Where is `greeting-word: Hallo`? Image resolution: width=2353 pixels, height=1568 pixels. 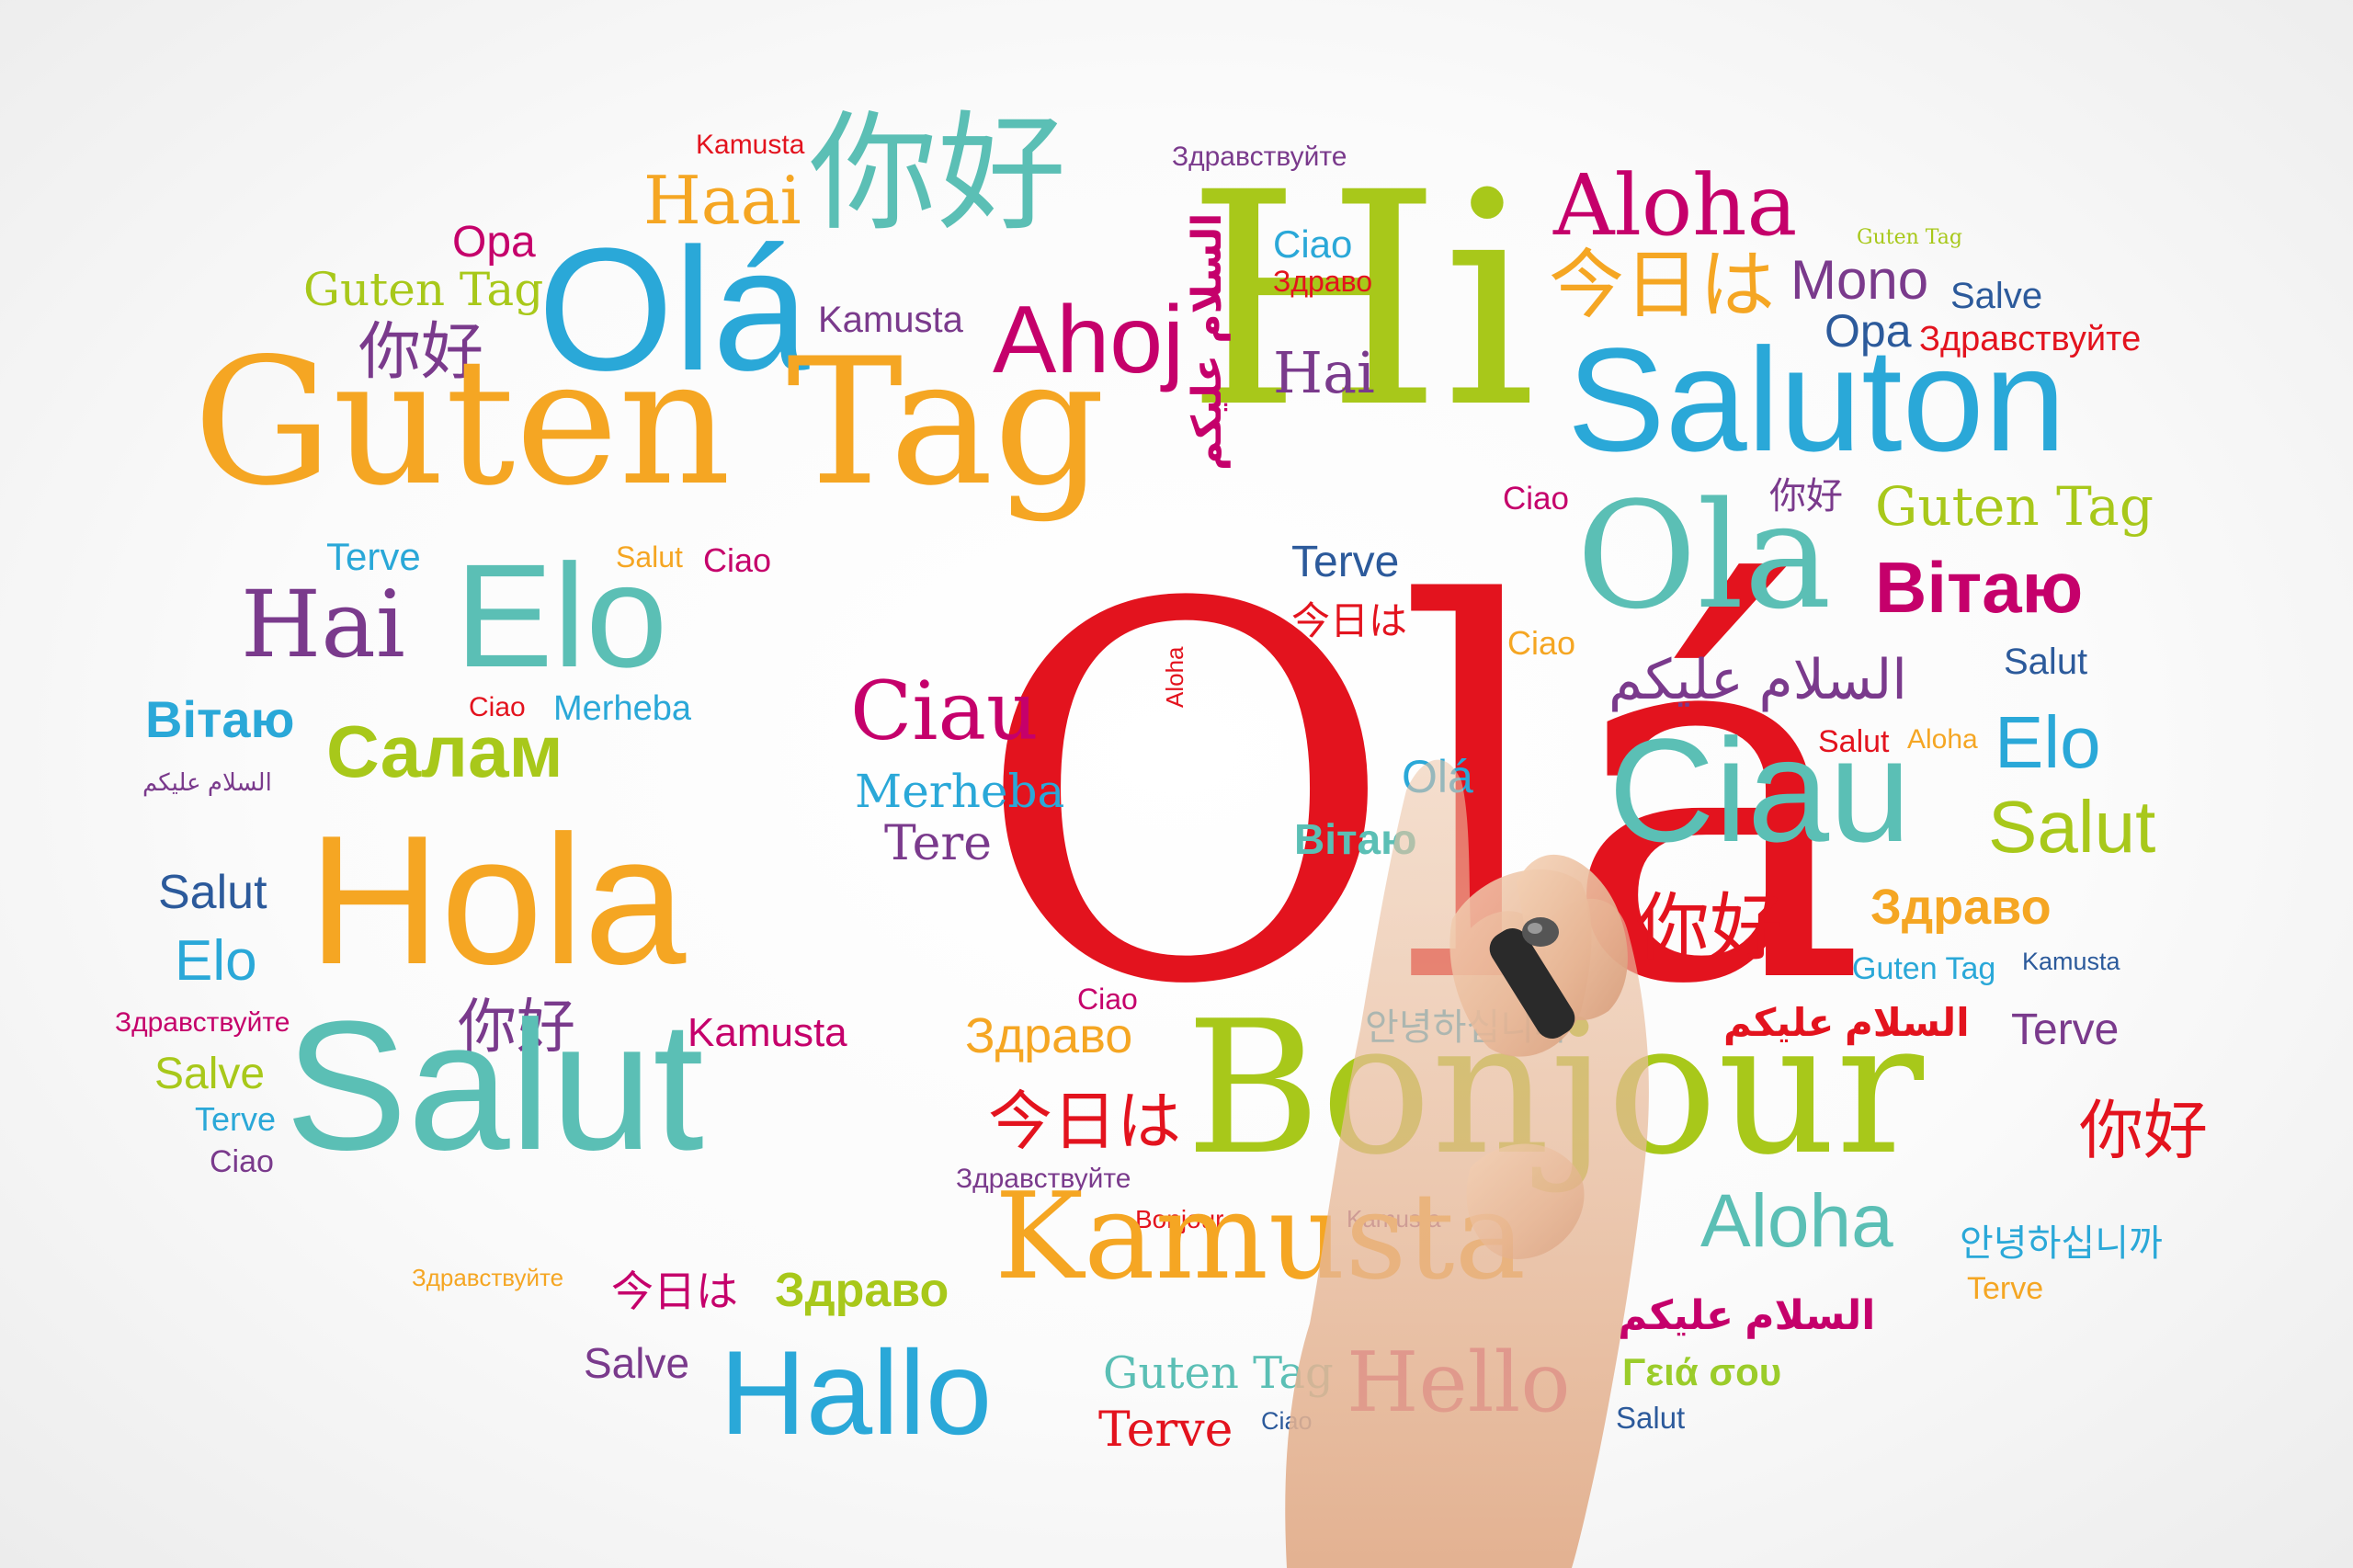 greeting-word: Hallo is located at coordinates (856, 1392).